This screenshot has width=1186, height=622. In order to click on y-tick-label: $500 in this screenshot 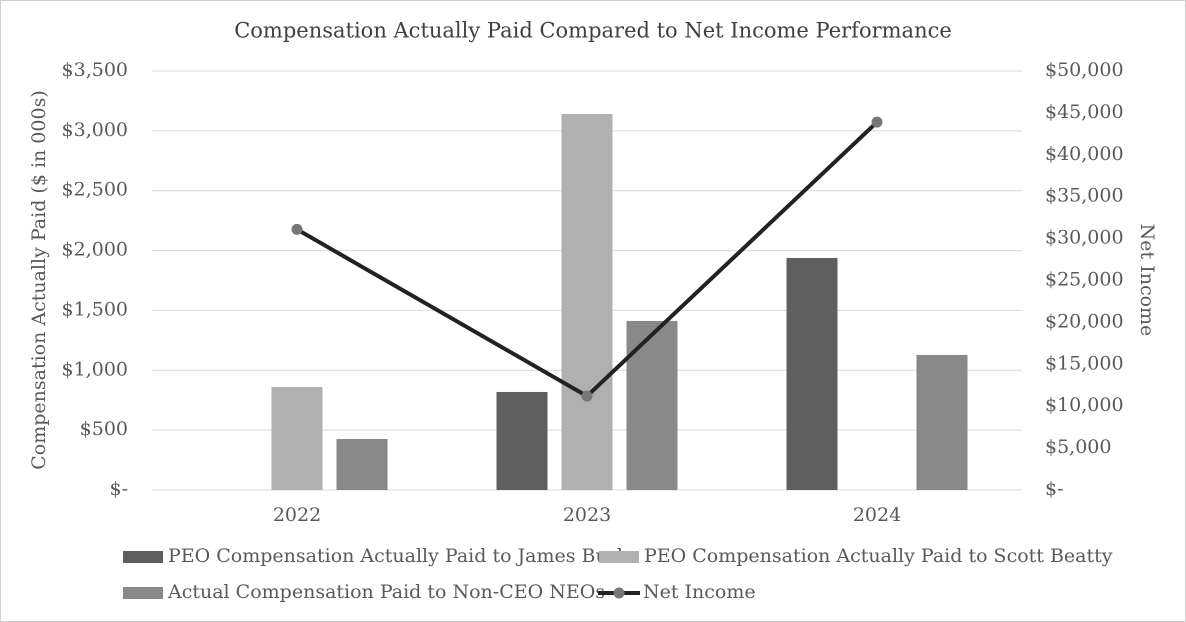, I will do `click(104, 429)`.